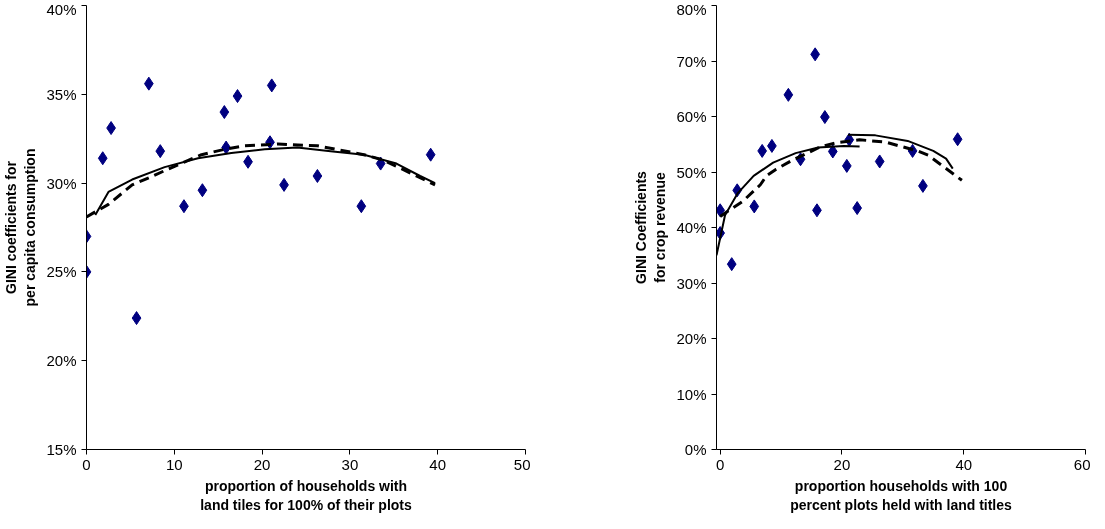  Describe the element at coordinates (61, 94) in the screenshot. I see `y-tick-label: 35%` at that location.